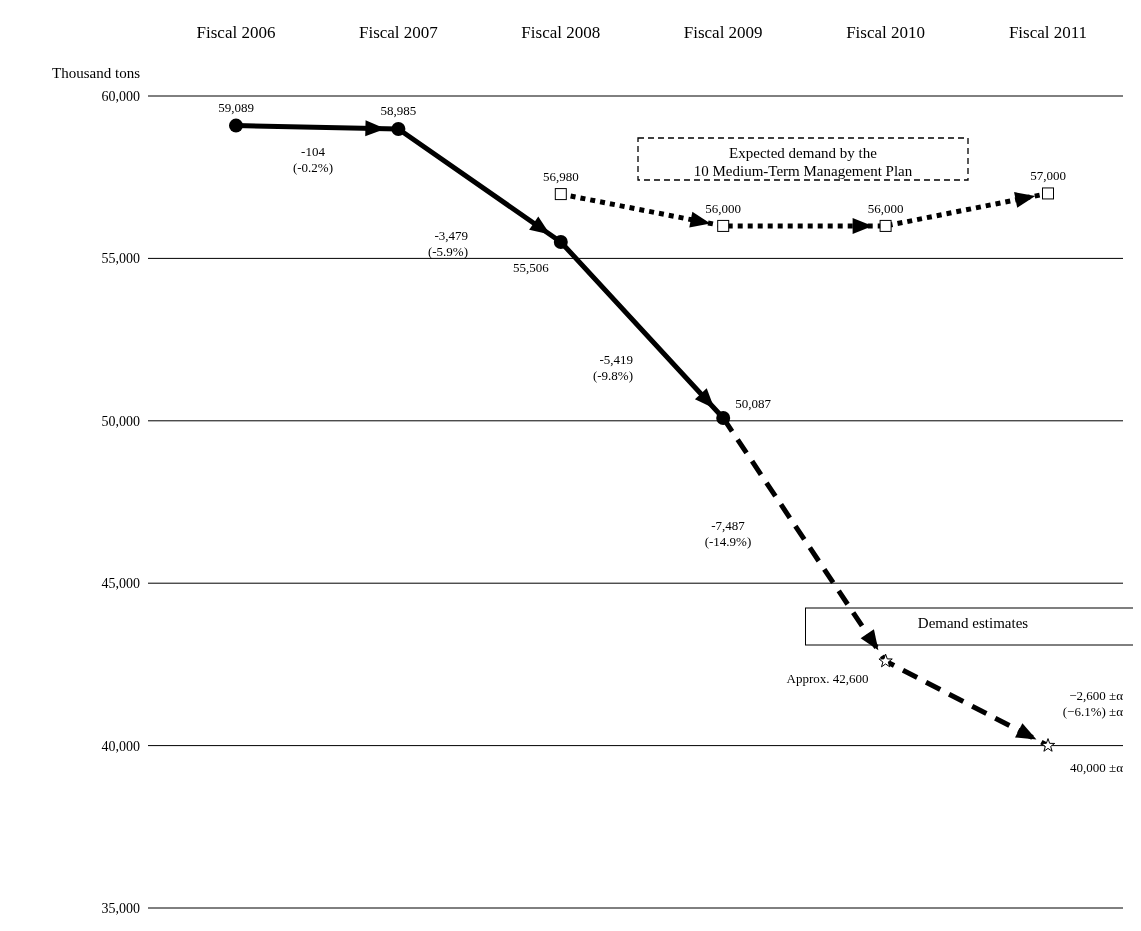 The image size is (1141, 931). I want to click on annotation: Expected demand by the 10 Medium-Term Management Plan, so click(803, 162).